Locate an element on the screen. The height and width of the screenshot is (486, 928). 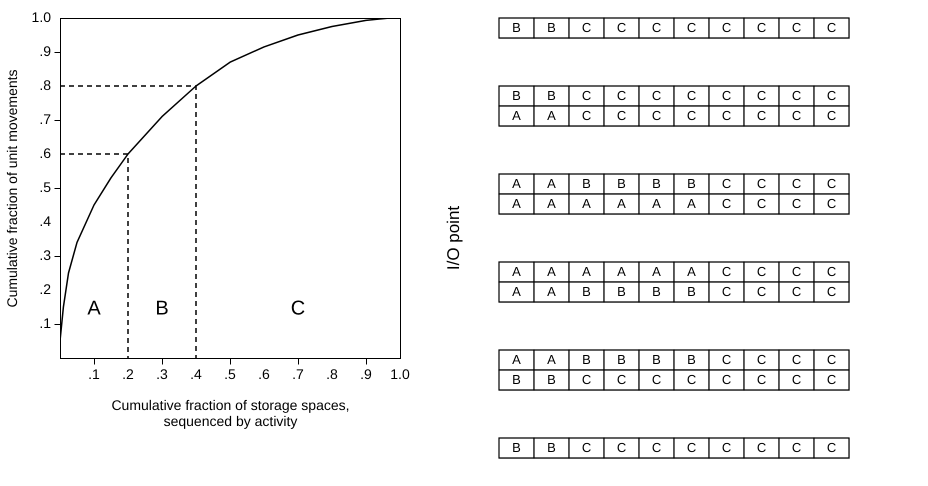
x-axis-title: Cumulative fraction of storage spaces, sequenced by activity is located at coordinates (230, 413).